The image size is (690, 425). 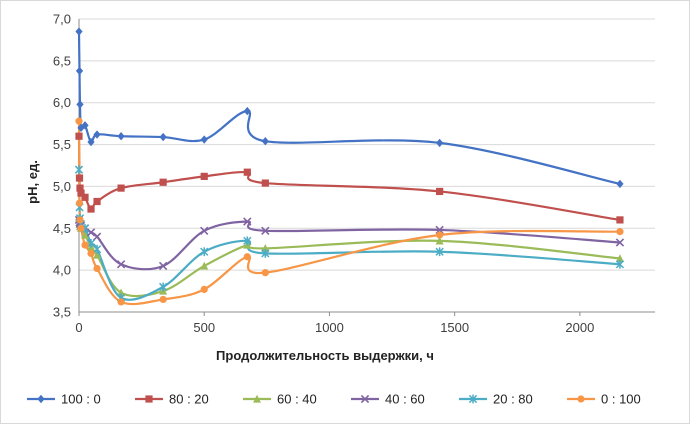 I want to click on x-tick-label: 0, so click(x=78, y=327).